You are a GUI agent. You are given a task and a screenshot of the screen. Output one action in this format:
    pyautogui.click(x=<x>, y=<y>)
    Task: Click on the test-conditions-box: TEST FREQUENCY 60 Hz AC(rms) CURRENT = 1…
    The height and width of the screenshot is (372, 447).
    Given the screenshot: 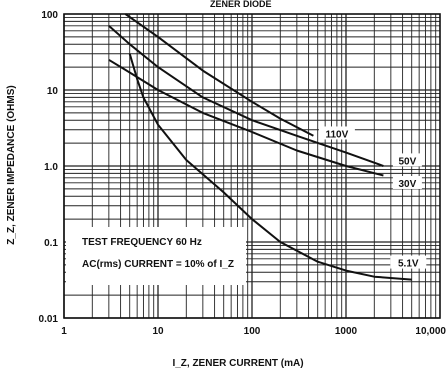 What is the action you would take?
    pyautogui.click(x=156, y=256)
    